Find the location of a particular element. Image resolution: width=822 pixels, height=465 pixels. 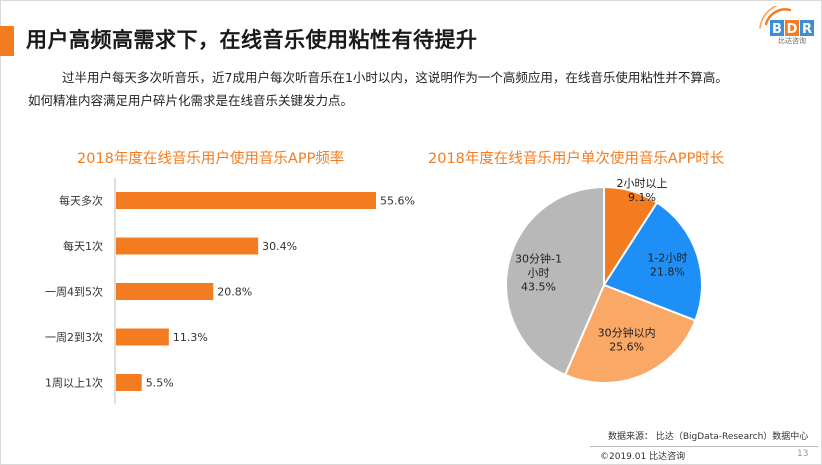

slide-title: 用户高频高需求下，在线音乐使用粘性有待提升 is located at coordinates (252, 40).